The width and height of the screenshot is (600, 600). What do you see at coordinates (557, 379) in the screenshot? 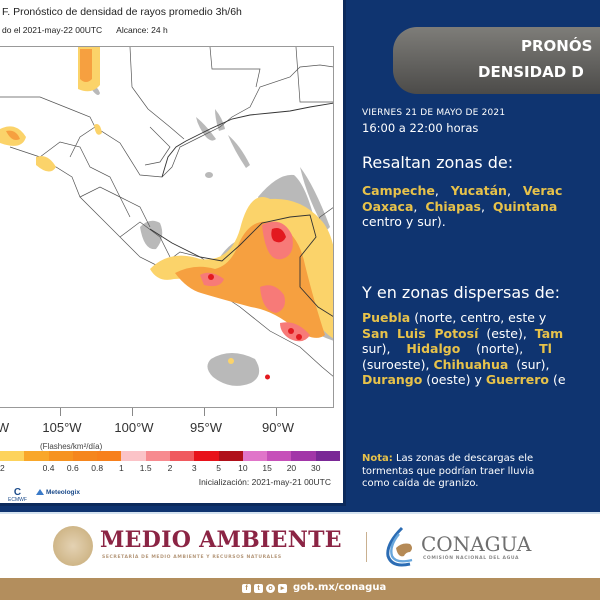
I see `text-segment: (e` at bounding box center [557, 379].